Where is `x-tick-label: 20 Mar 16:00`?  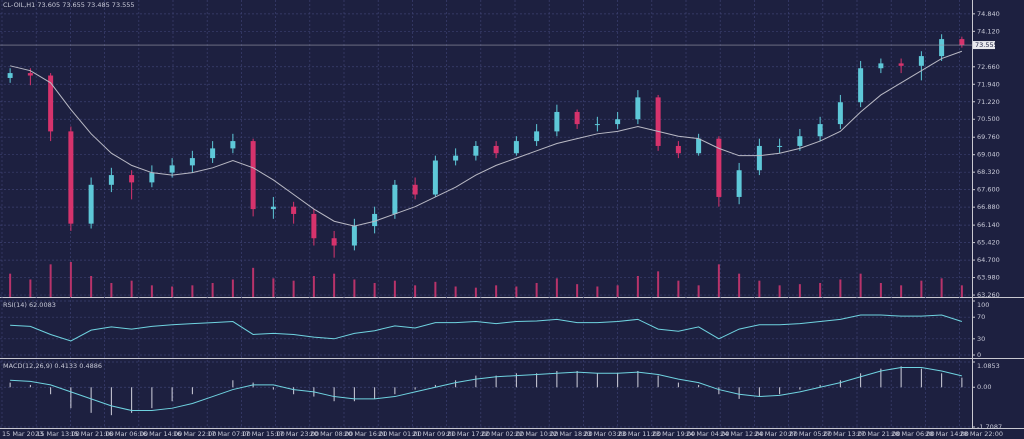
x-tick-label: 20 Mar 16:00 is located at coordinates (365, 434).